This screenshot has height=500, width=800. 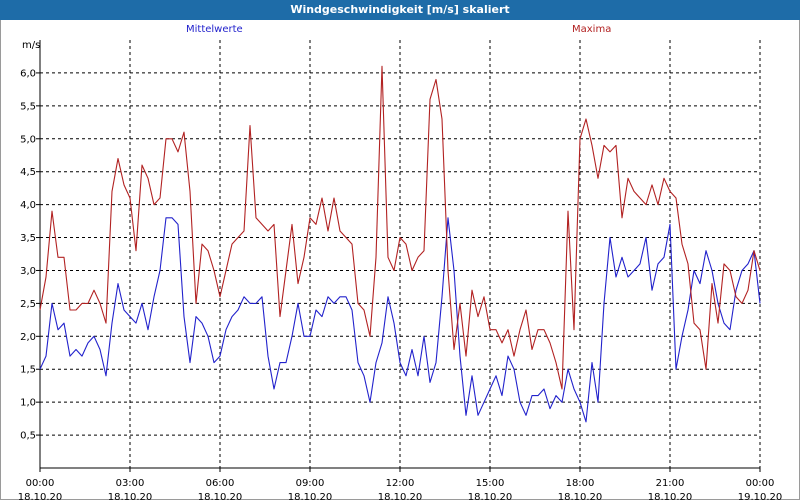 What do you see at coordinates (310, 483) in the screenshot?
I see `x-tick-time: 09:00` at bounding box center [310, 483].